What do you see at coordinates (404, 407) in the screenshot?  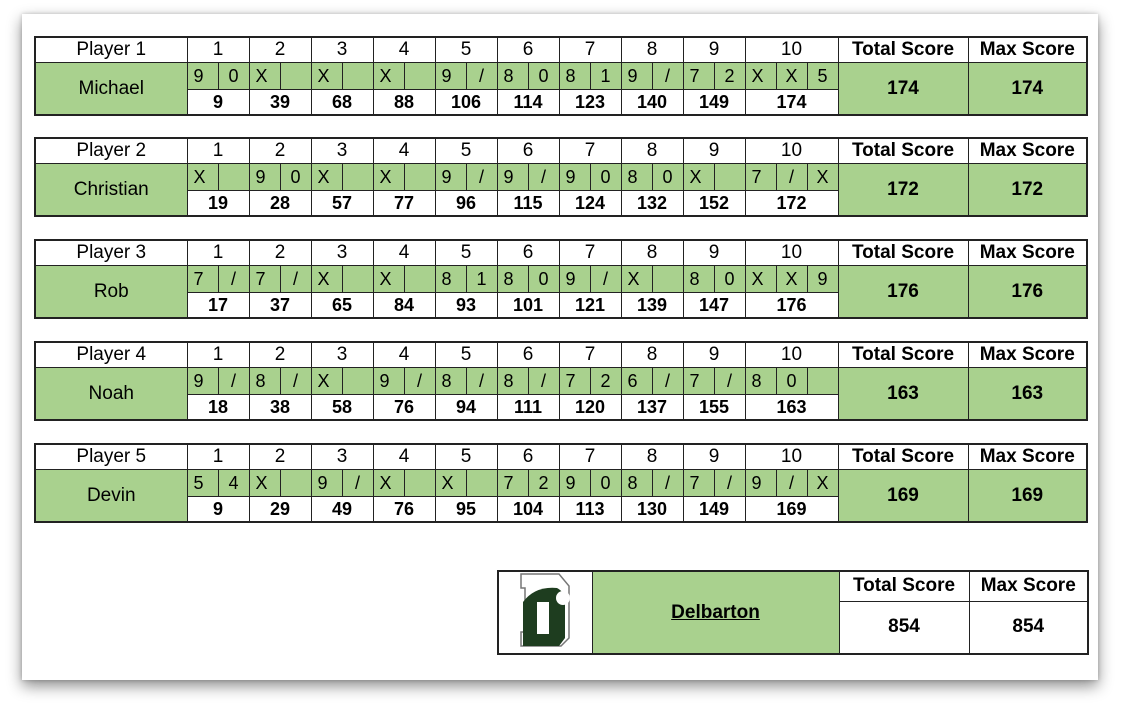 I see `frame-score: 76` at bounding box center [404, 407].